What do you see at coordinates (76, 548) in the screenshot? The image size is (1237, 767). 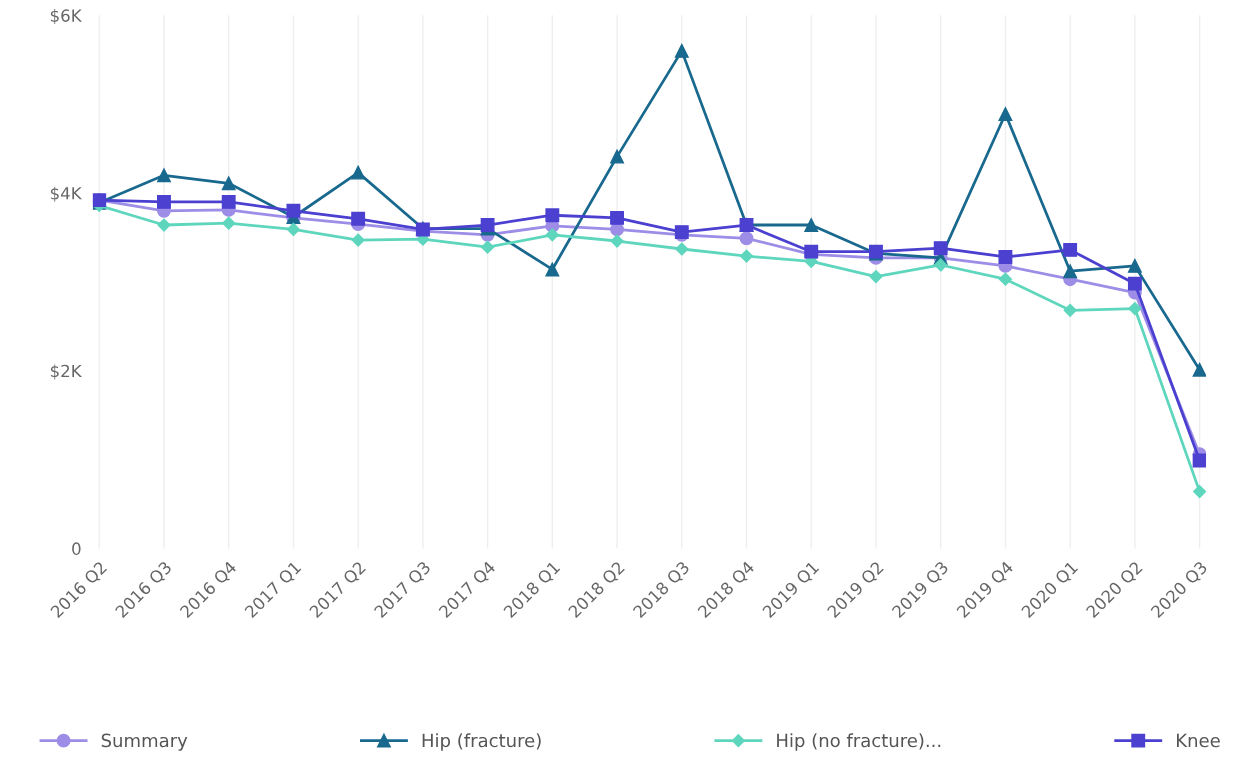 I see `y-tick-label: 0` at bounding box center [76, 548].